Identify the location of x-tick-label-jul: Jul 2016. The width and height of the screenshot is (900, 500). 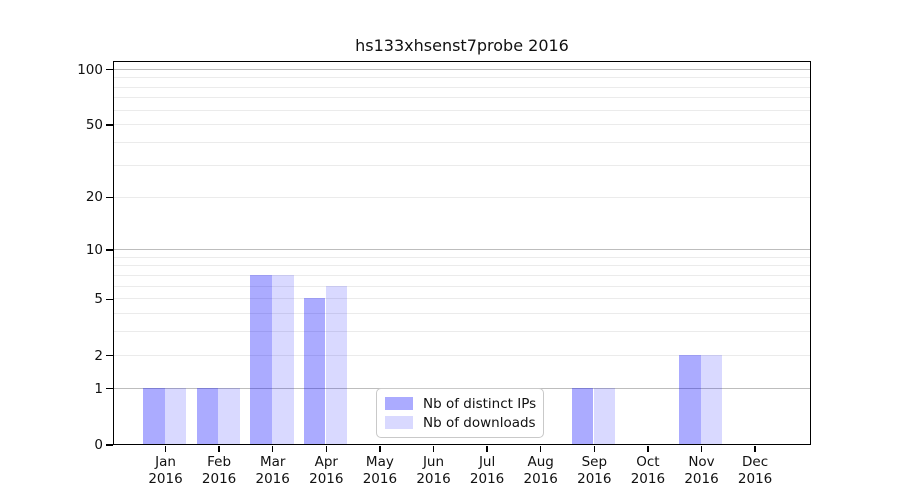
(487, 470).